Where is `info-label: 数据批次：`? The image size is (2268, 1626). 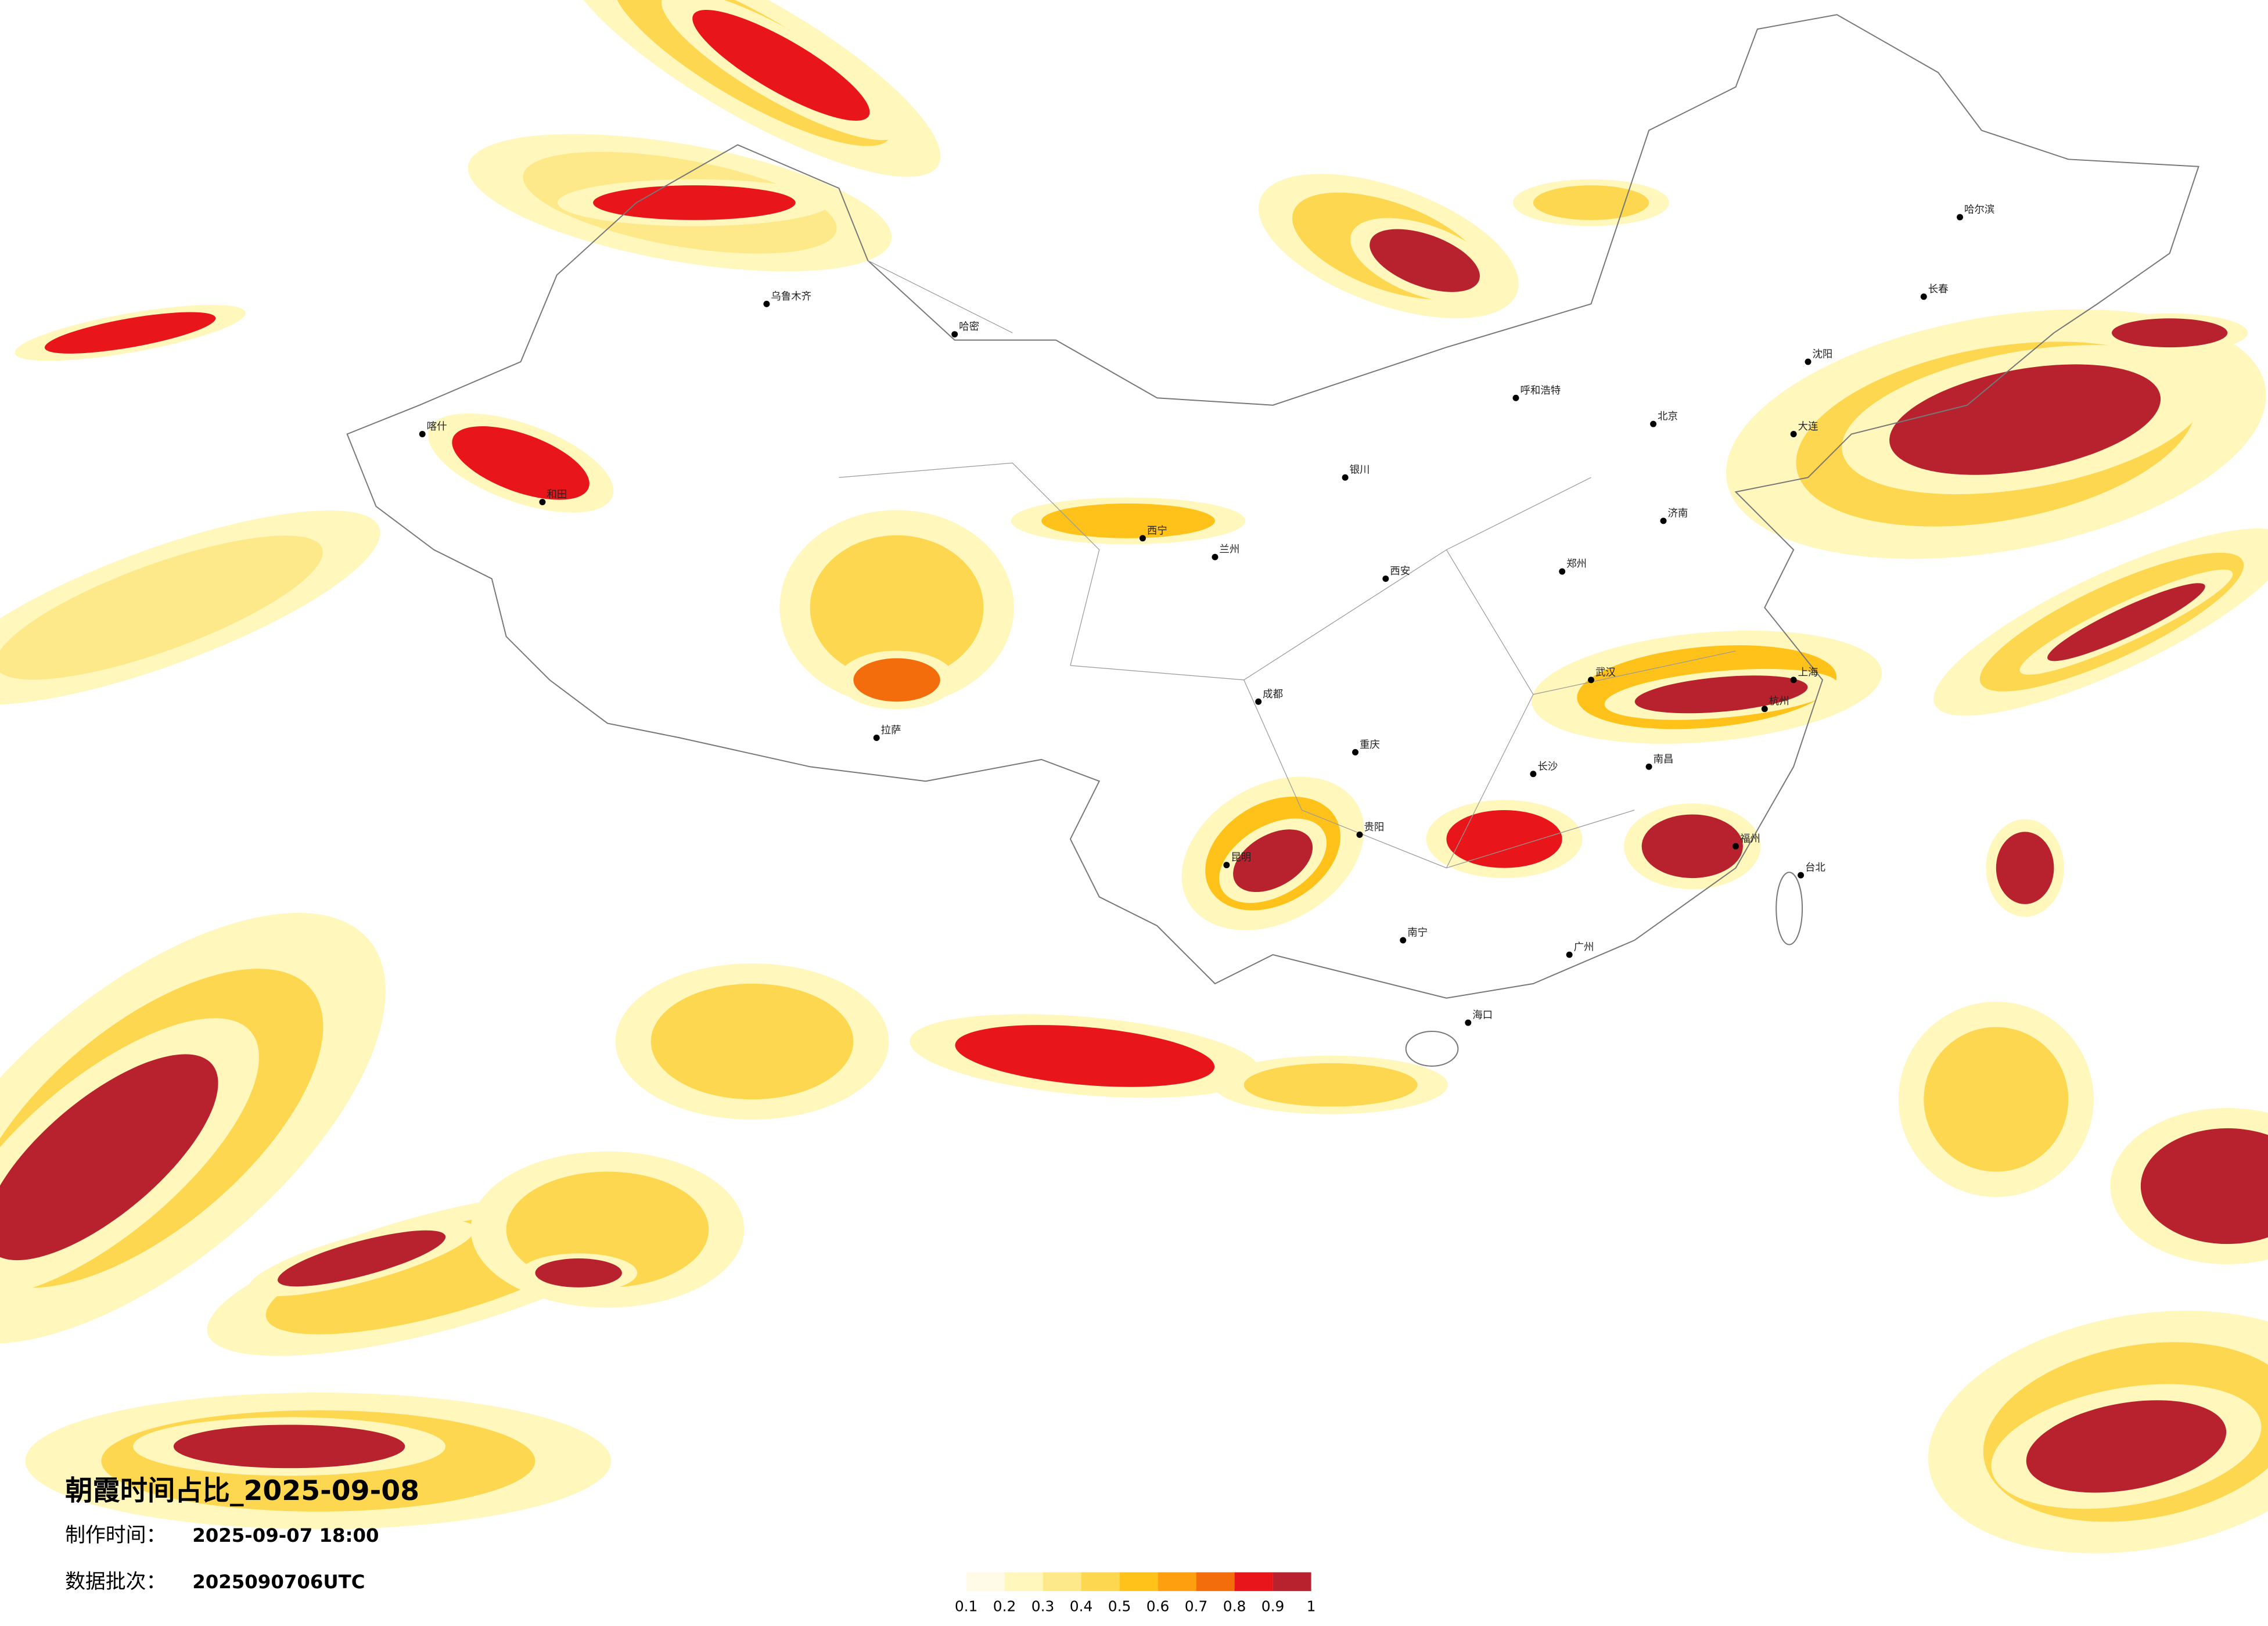
info-label: 数据批次： is located at coordinates (115, 1581).